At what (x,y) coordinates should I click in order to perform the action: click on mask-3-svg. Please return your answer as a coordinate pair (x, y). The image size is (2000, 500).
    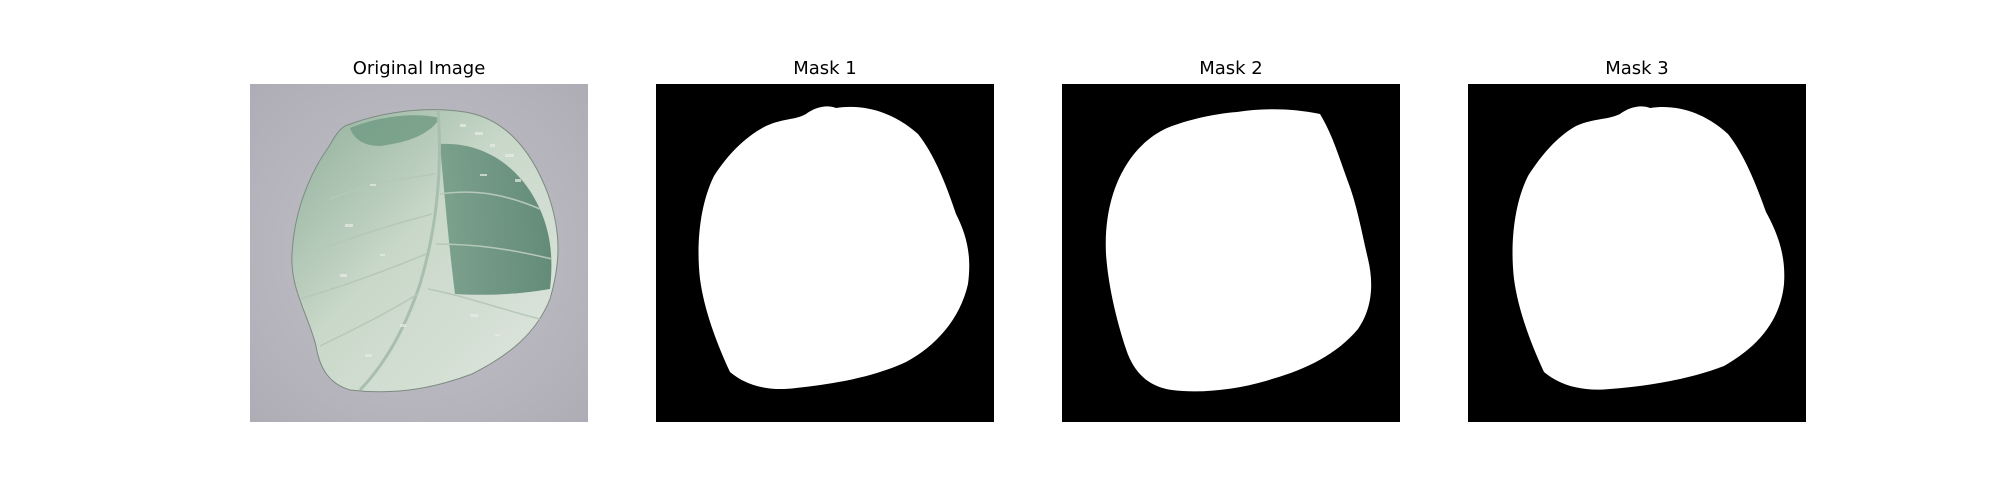
    Looking at the image, I should click on (1637, 253).